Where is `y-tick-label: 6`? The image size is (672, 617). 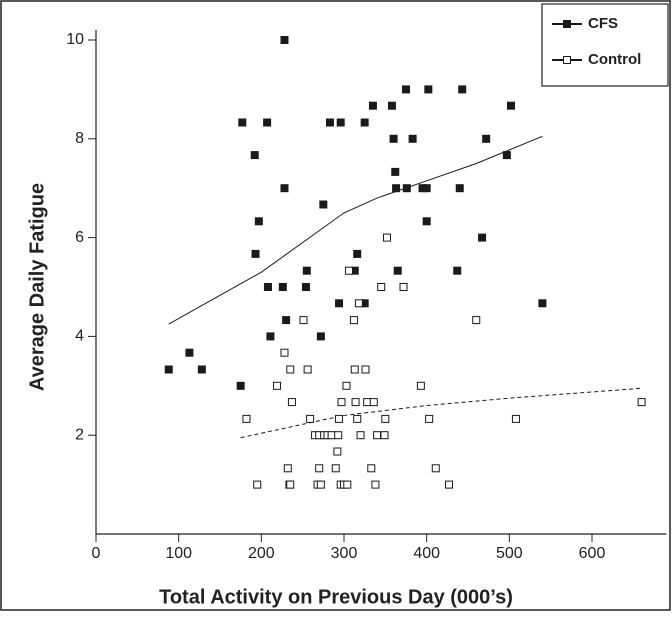 y-tick-label: 6 is located at coordinates (79, 237).